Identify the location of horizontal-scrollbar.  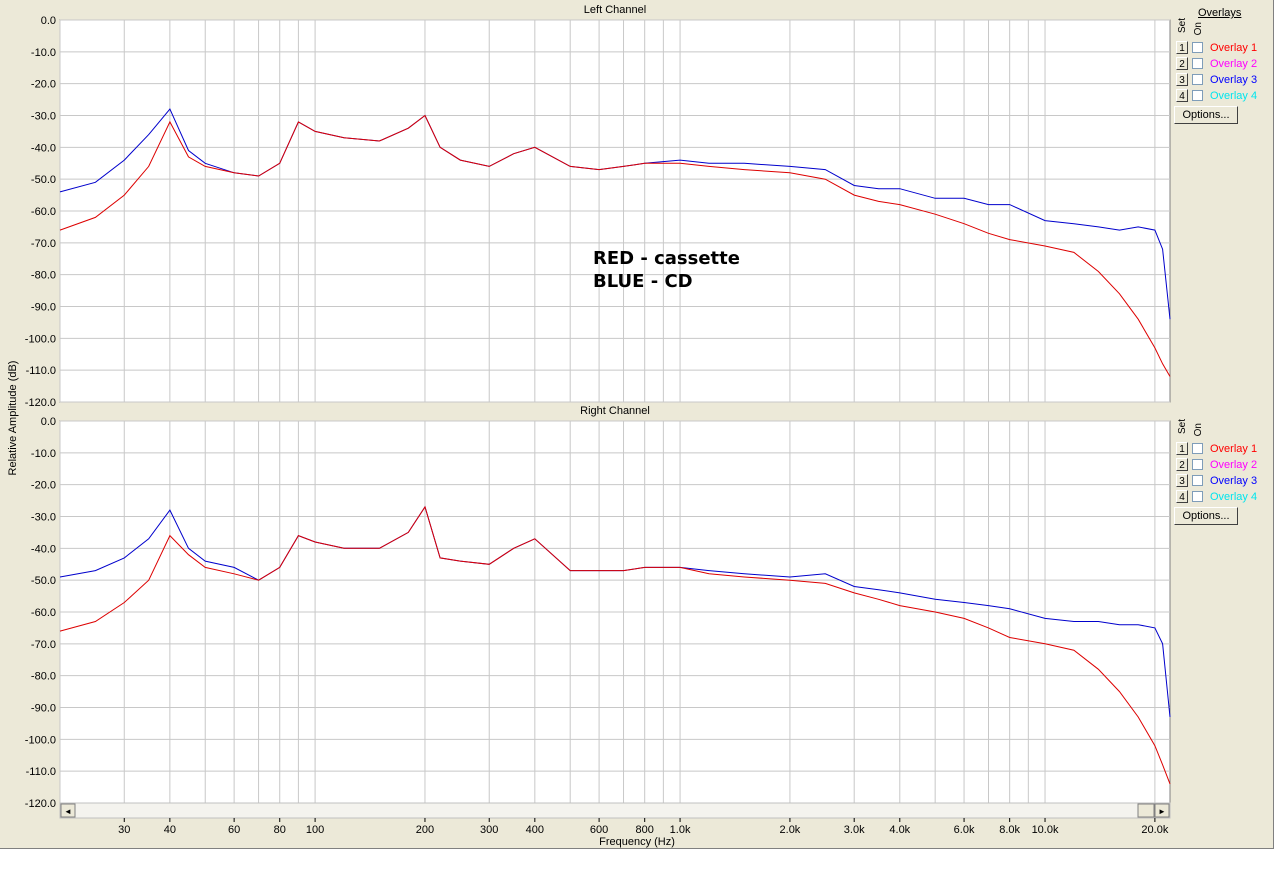
(615, 810).